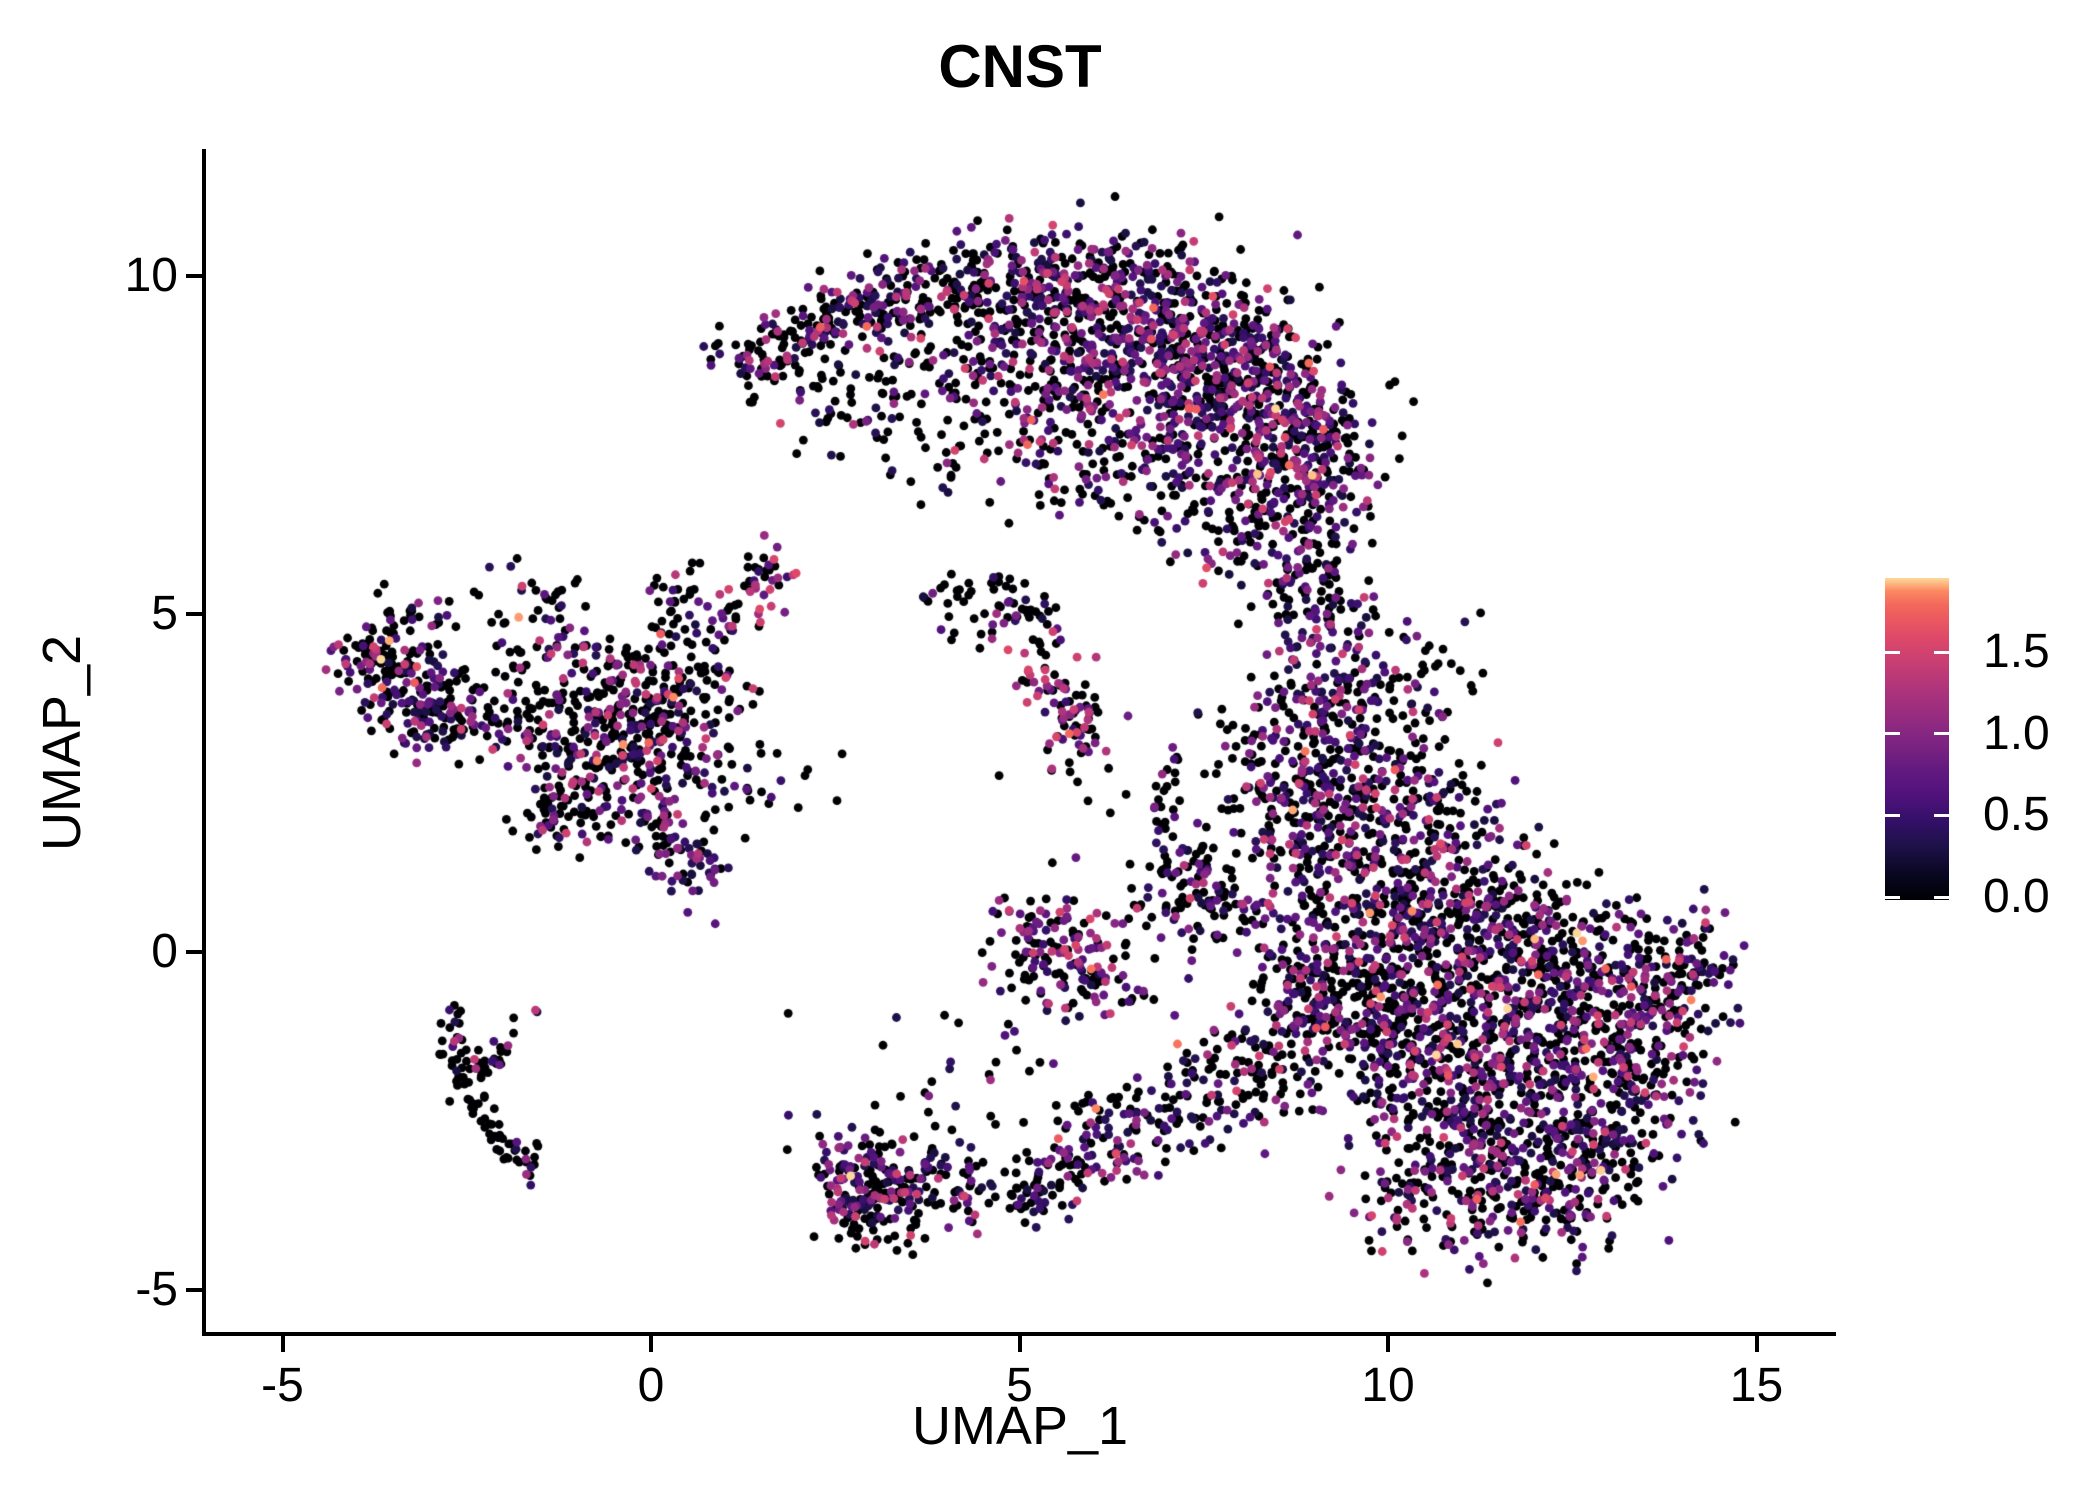  I want to click on x-axis-title: UMAP_1, so click(1020, 1426).